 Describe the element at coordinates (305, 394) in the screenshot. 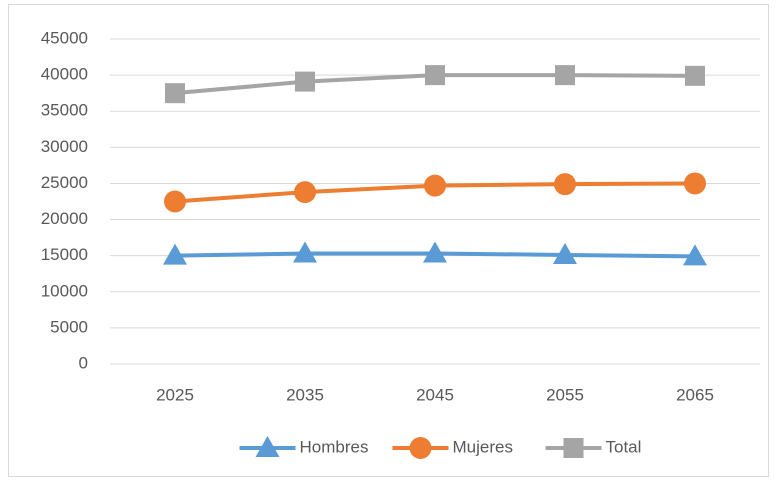

I see `x-tick-label: 2035` at that location.